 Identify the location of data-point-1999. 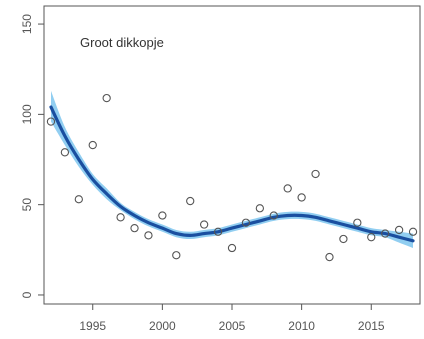
(148, 235).